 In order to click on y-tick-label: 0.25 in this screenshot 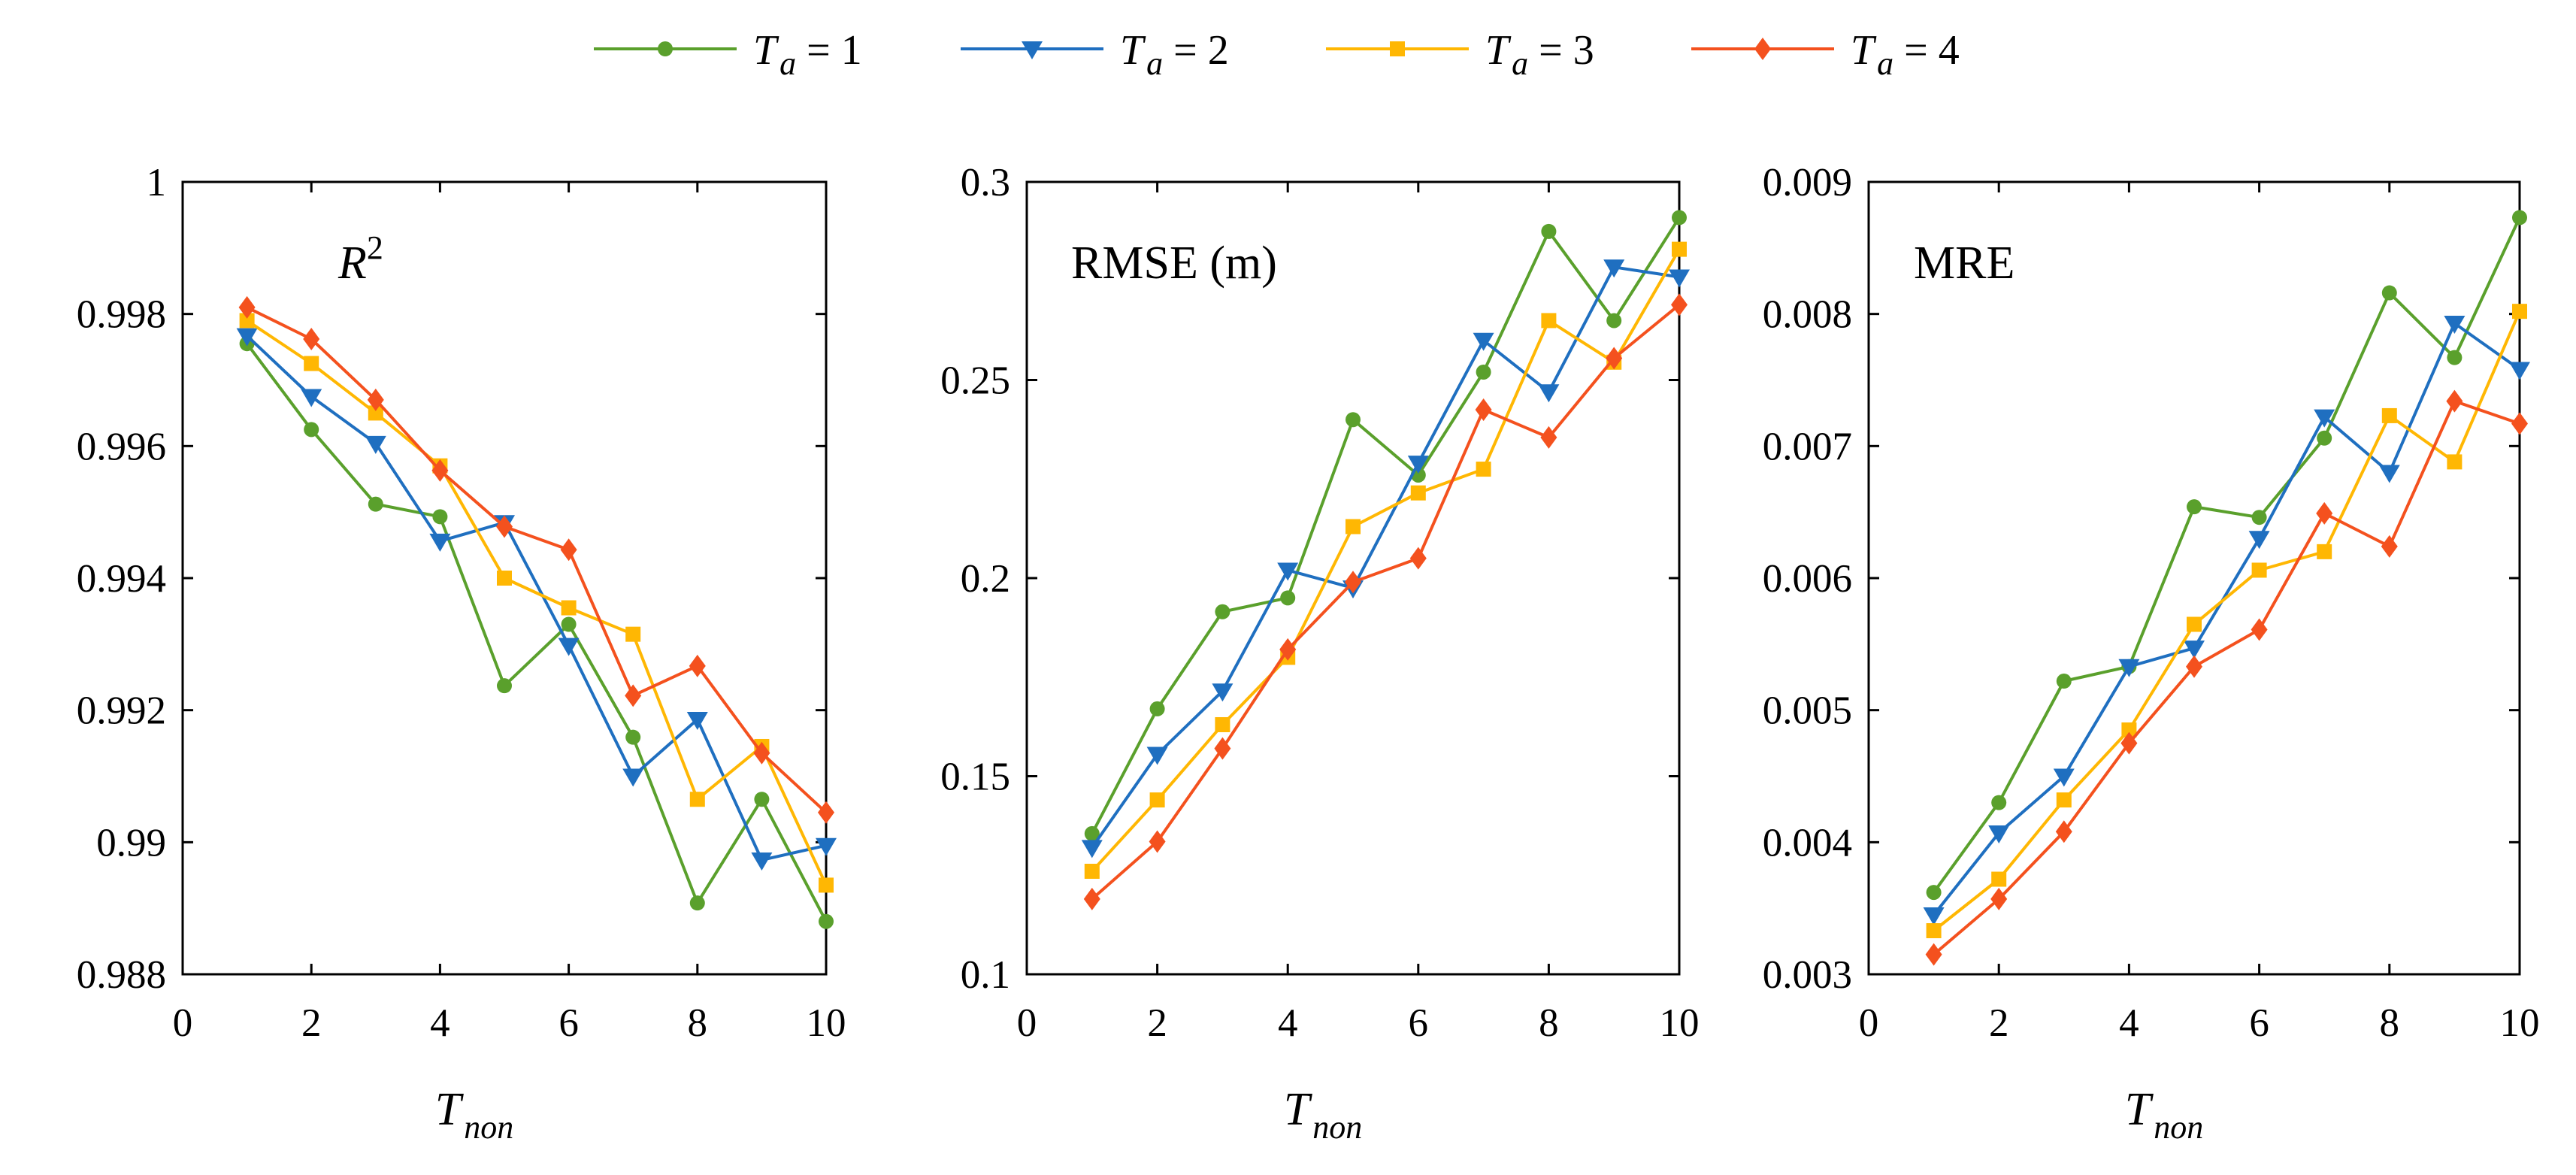, I will do `click(975, 381)`.